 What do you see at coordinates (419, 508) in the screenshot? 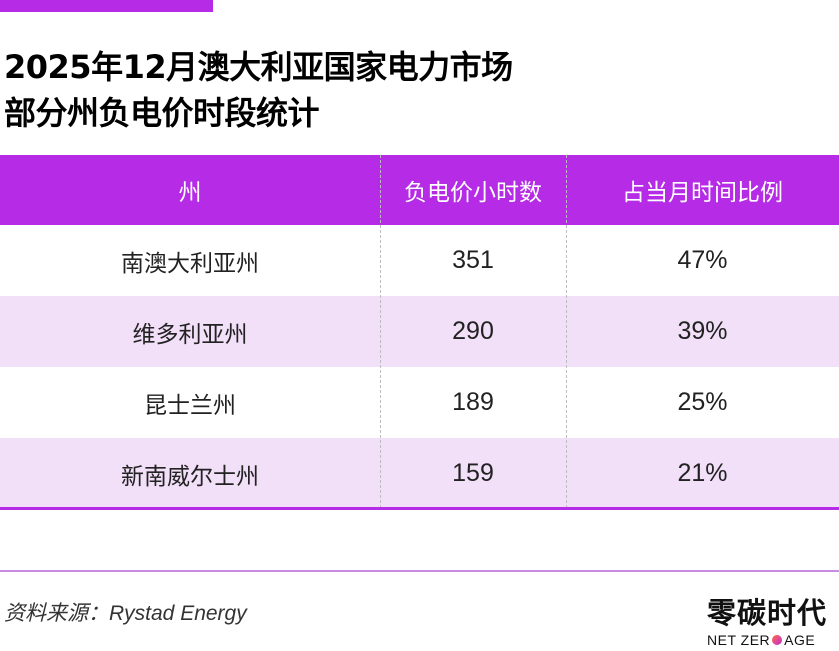
I see `table-bottom-border` at bounding box center [419, 508].